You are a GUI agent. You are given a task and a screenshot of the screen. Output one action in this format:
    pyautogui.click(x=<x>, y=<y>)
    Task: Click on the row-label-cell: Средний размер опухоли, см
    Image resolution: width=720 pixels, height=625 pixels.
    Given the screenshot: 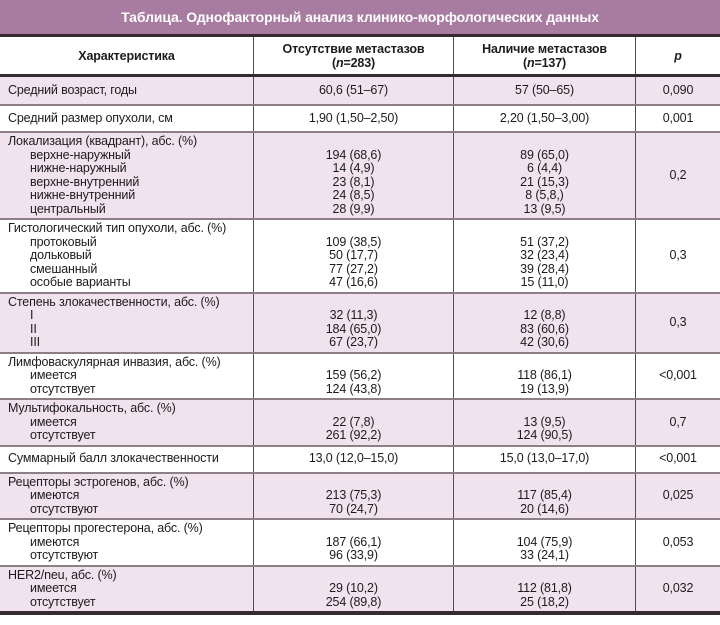 What is the action you would take?
    pyautogui.click(x=126, y=118)
    